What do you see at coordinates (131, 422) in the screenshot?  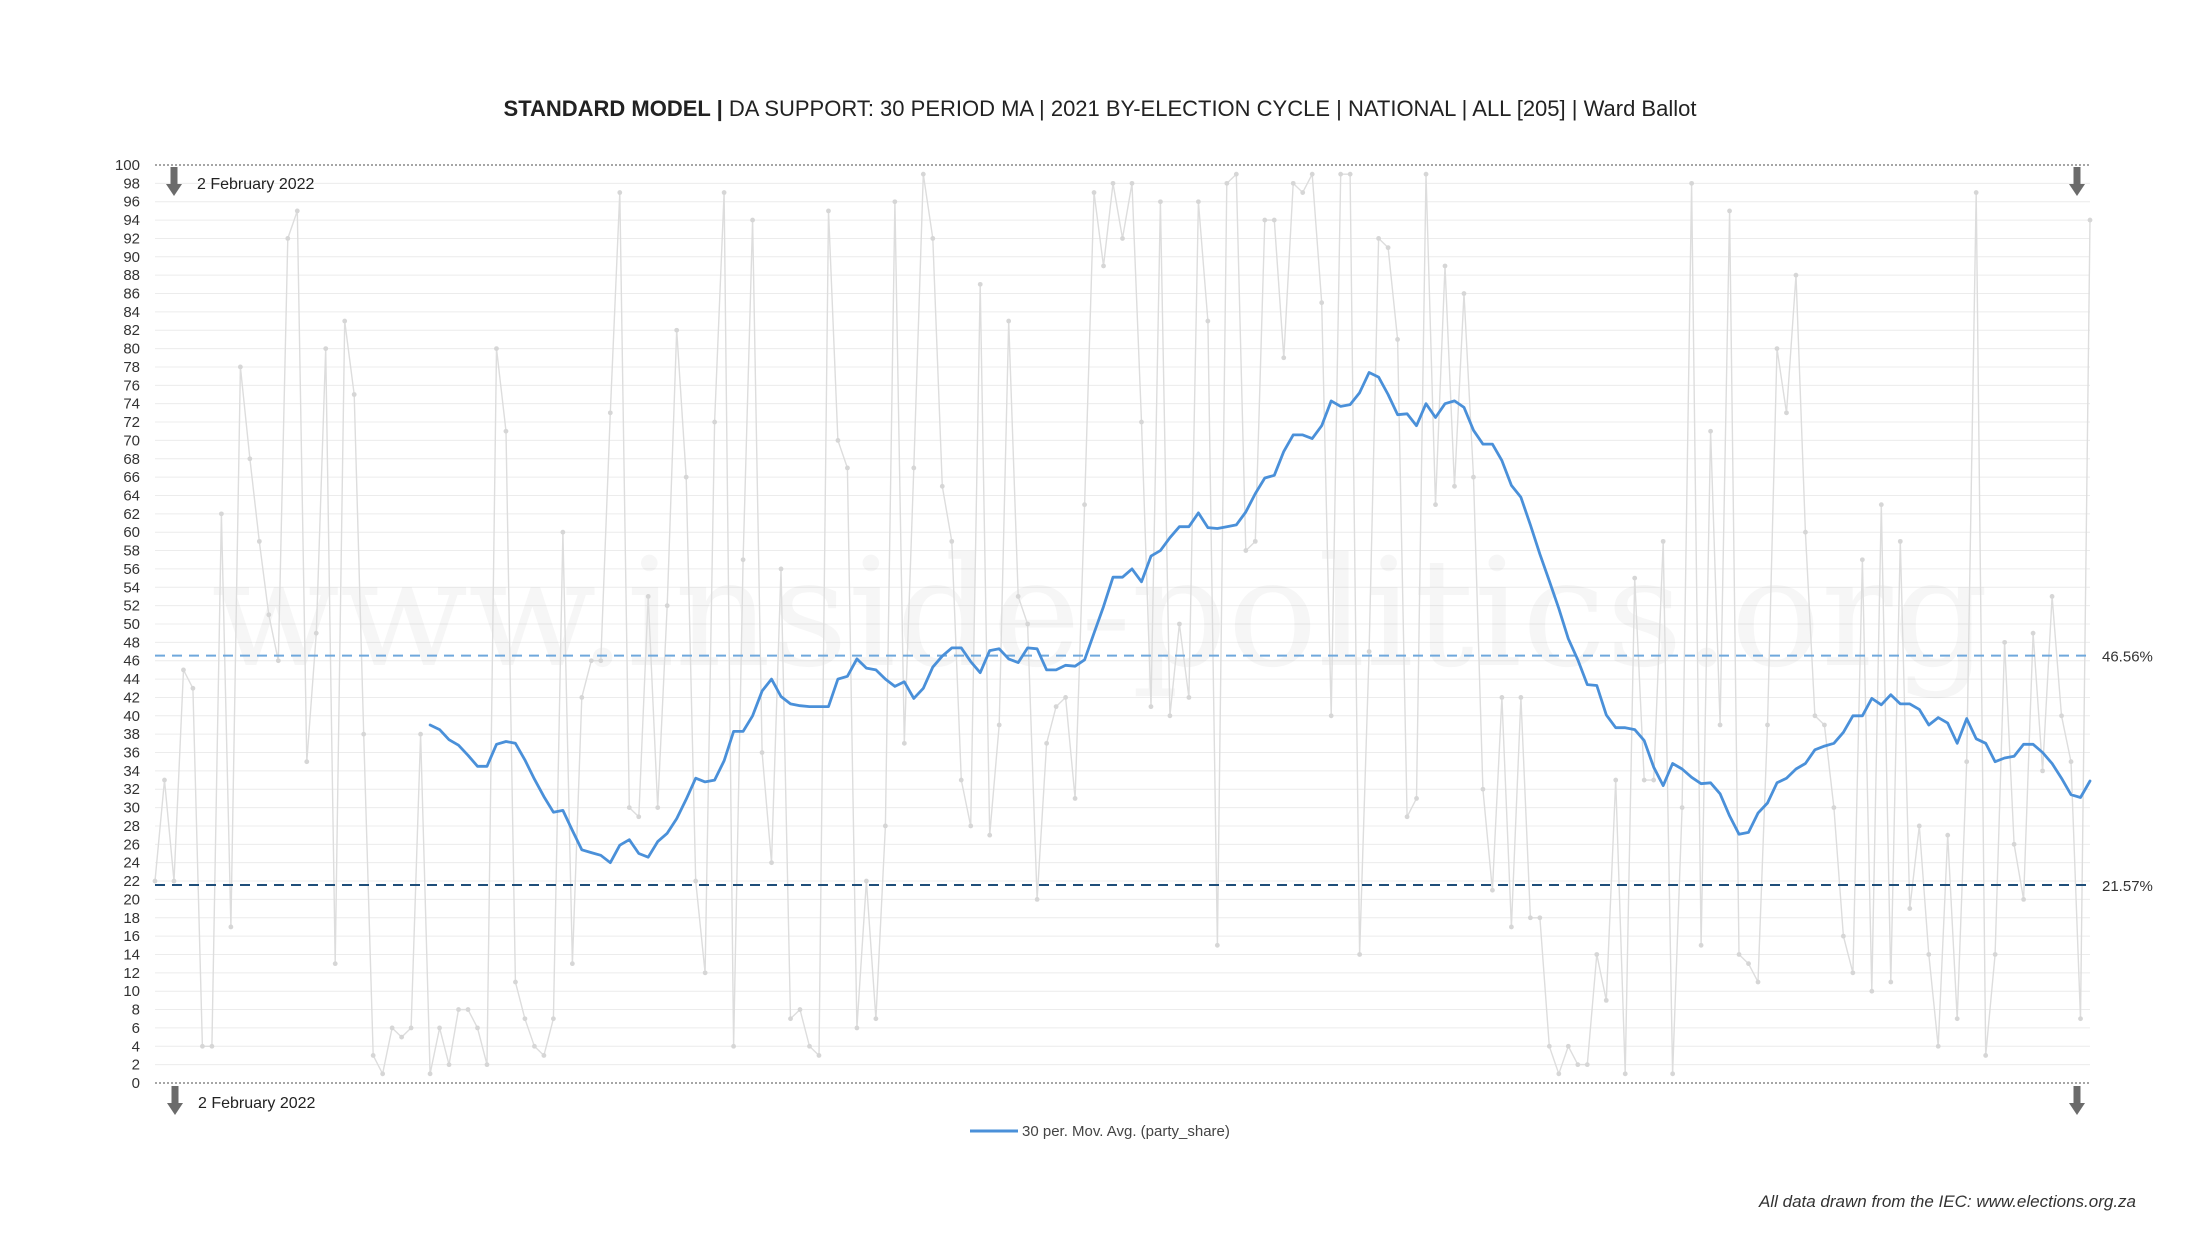 I see `y-tick-label: 72` at bounding box center [131, 422].